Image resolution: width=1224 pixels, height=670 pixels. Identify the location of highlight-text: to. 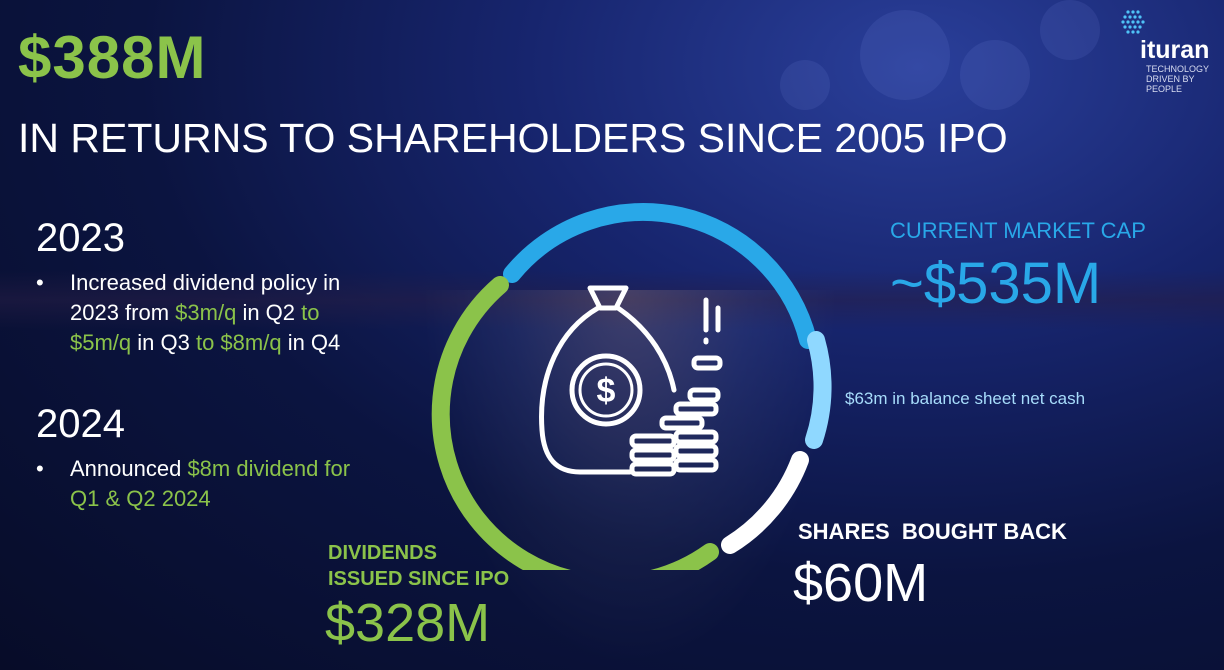
(310, 312).